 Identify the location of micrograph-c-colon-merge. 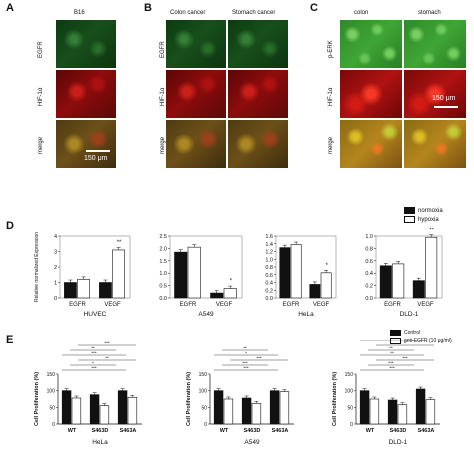
(371, 144).